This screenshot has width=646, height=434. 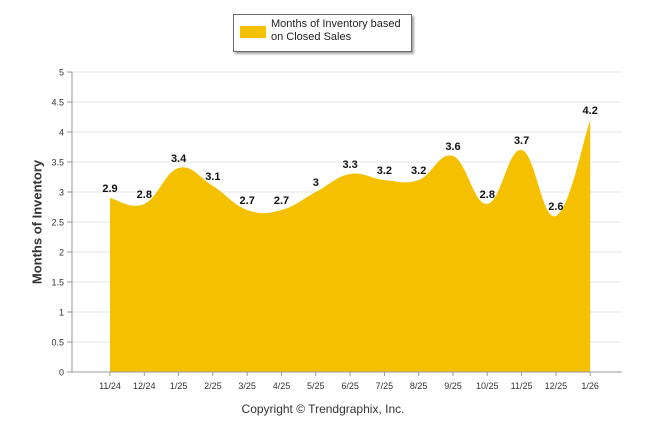 I want to click on x-tick-label: 3/25, so click(x=247, y=386).